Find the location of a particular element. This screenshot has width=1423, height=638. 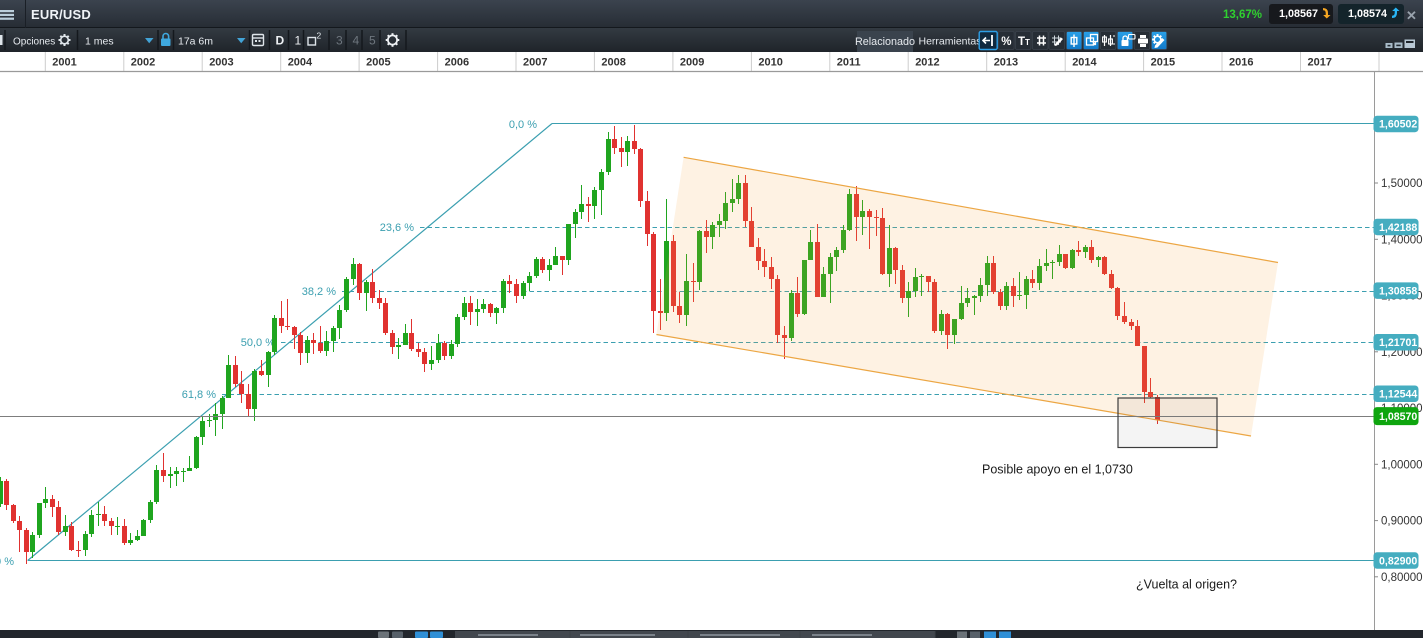

svg-text: 2002 is located at coordinates (143, 63).